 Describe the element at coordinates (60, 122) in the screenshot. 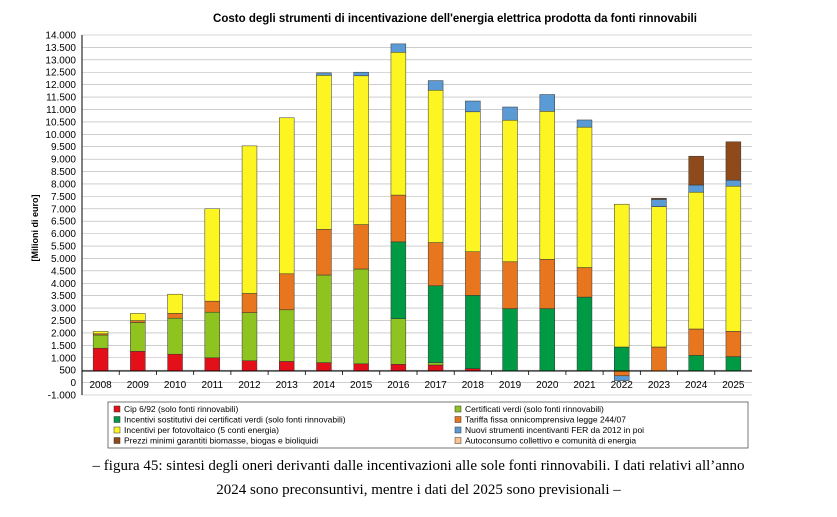

I see `y-tick-label: 10.500` at that location.